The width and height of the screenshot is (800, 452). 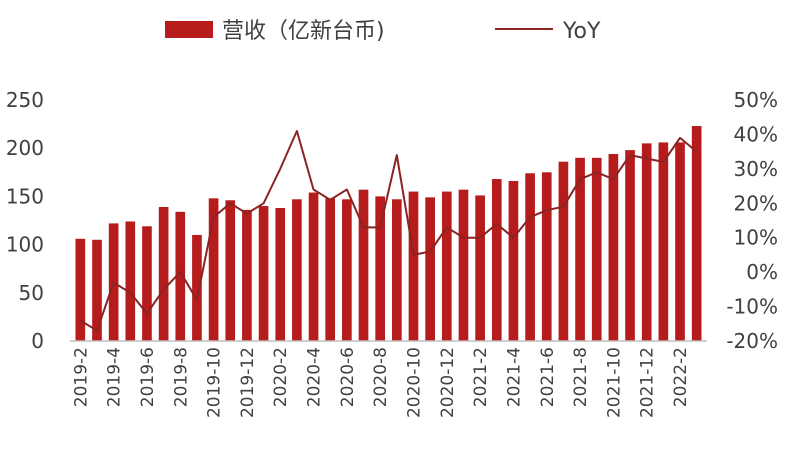 I want to click on right-tick-label: -20%, so click(x=752, y=341).